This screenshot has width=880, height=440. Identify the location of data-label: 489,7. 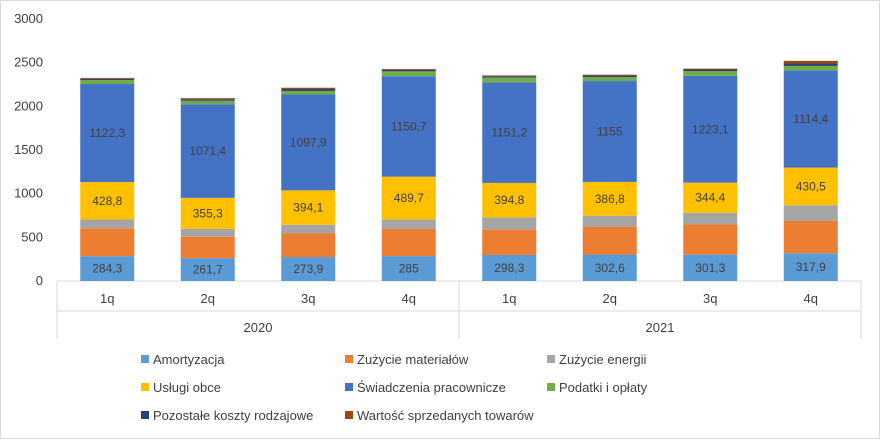
(409, 198).